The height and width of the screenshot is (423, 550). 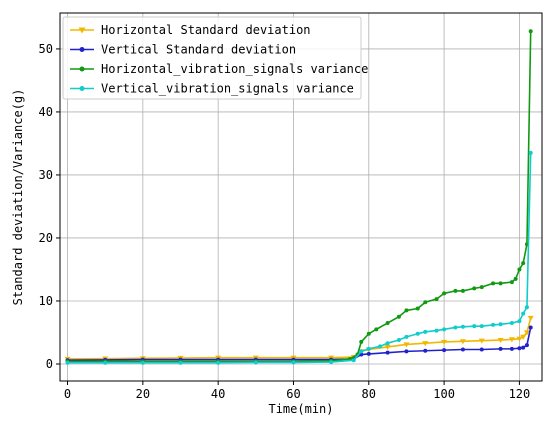 What do you see at coordinates (300, 409) in the screenshot?
I see `x-axis-label: Time(min)` at bounding box center [300, 409].